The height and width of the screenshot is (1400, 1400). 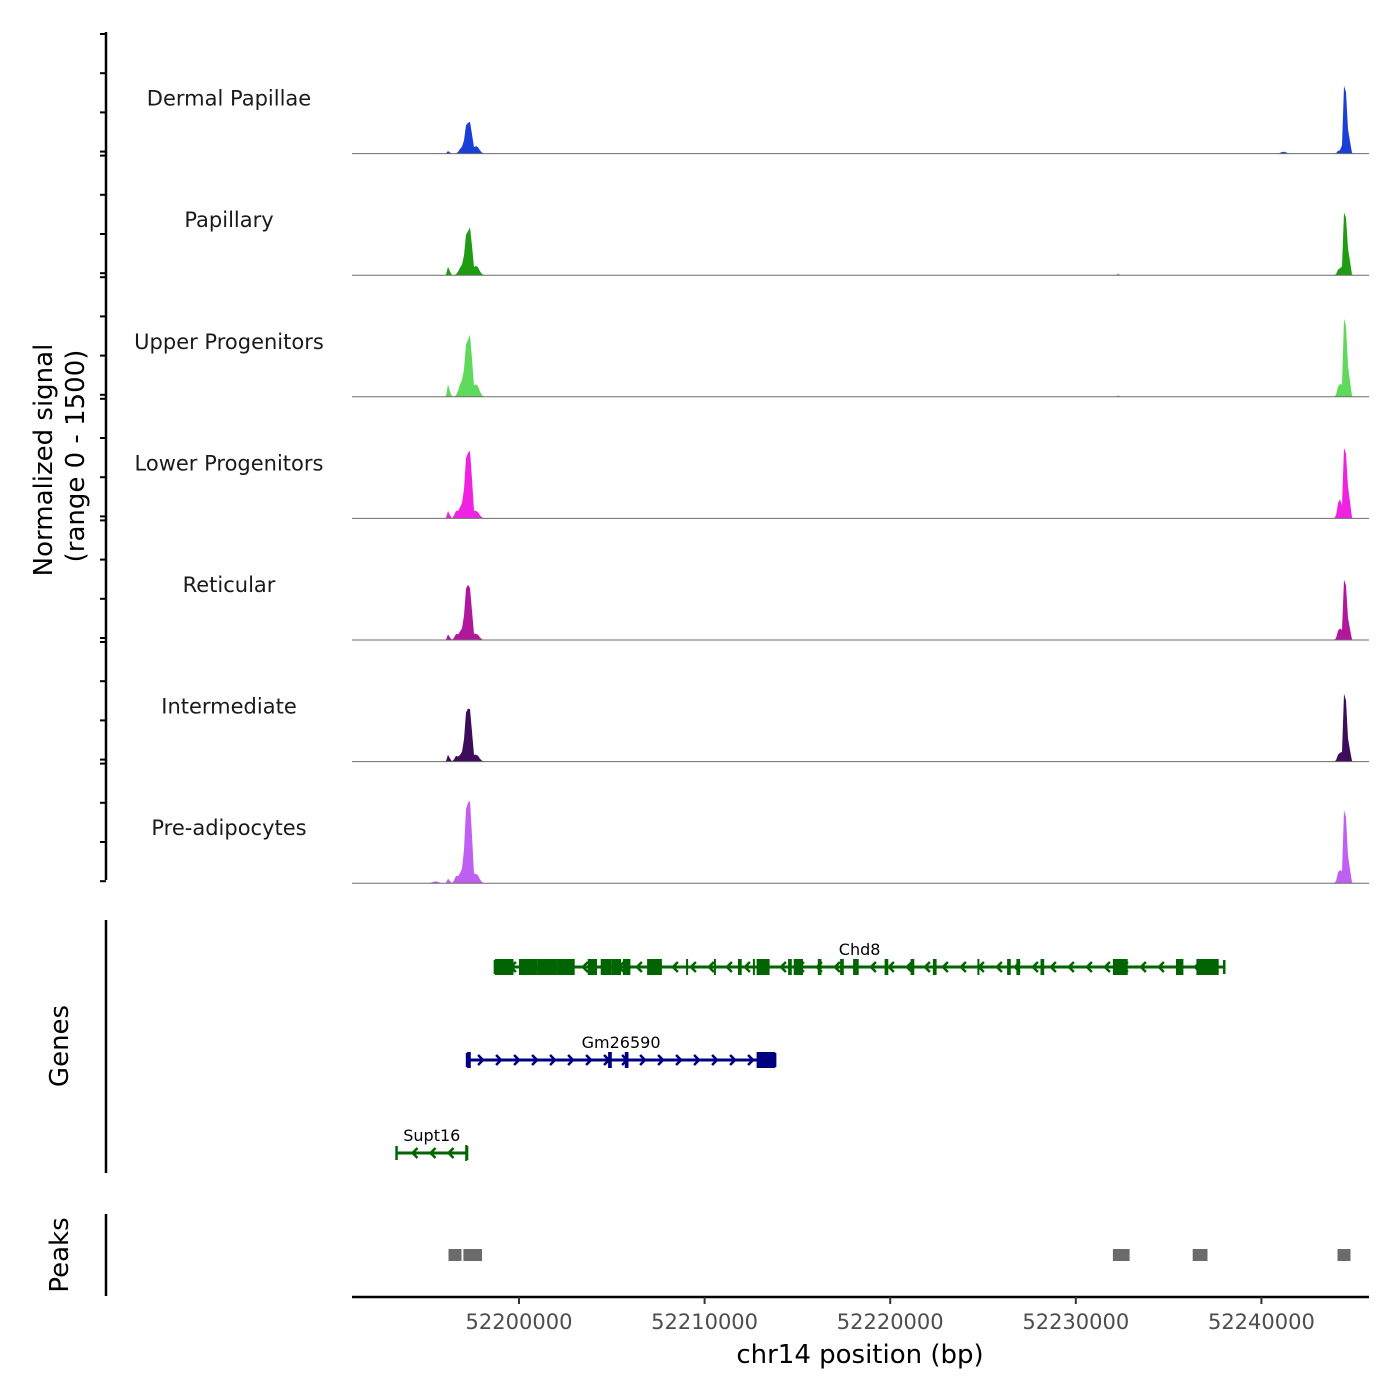 I want to click on genes-group: Chd8 Gm26590 Supt16, so click(x=810, y=1050).